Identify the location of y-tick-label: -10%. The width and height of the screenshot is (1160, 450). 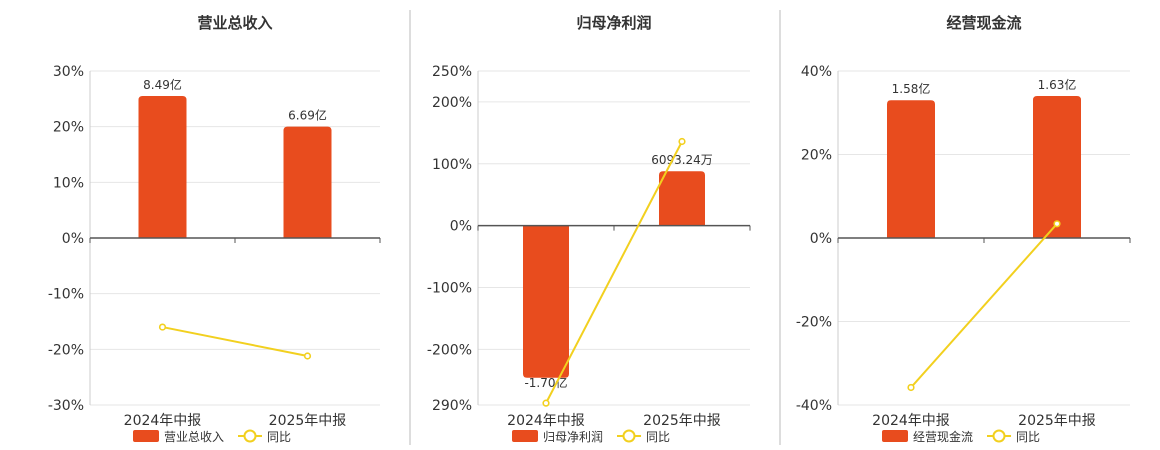
(66, 295).